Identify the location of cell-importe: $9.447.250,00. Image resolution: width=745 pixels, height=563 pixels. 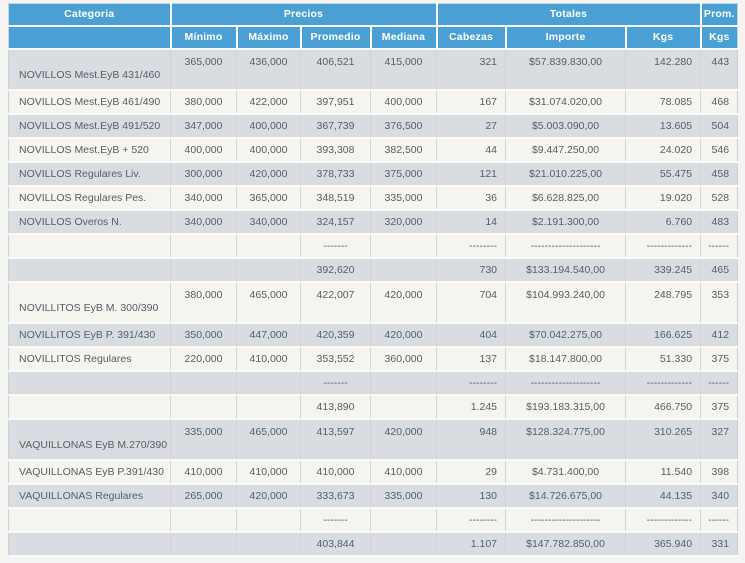
(566, 150).